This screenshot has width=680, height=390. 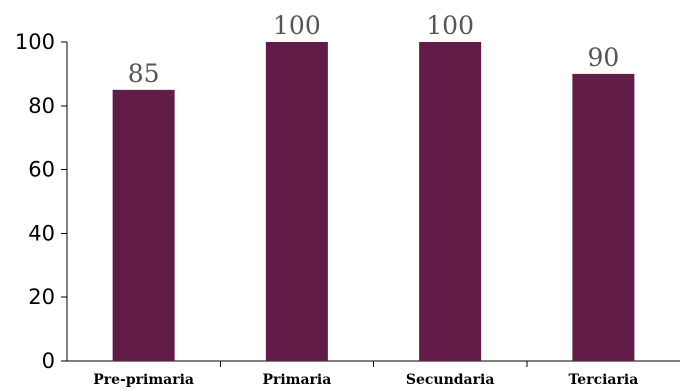 What do you see at coordinates (35, 42) in the screenshot?
I see `y-tick-label: 100` at bounding box center [35, 42].